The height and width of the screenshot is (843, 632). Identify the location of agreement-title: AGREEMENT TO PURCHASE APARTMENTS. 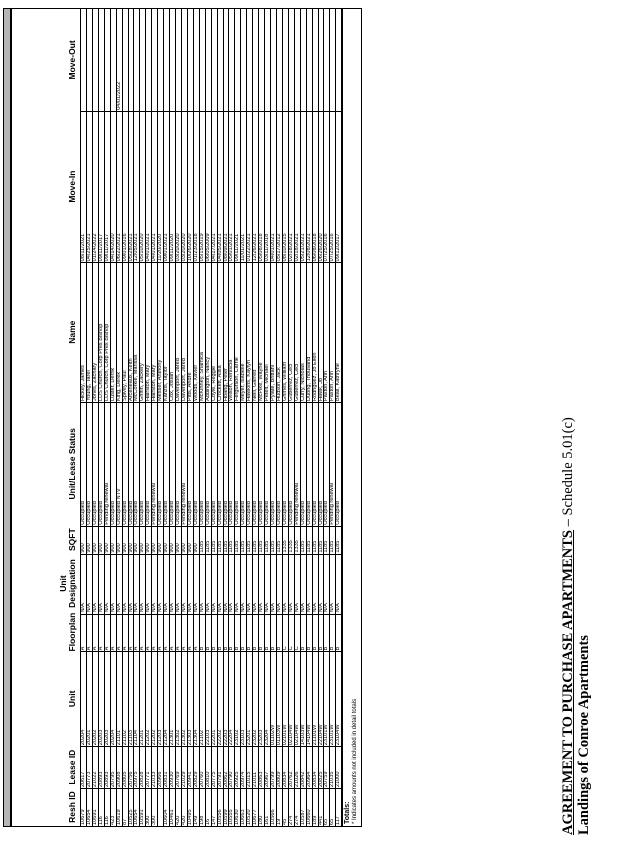
(568, 682).